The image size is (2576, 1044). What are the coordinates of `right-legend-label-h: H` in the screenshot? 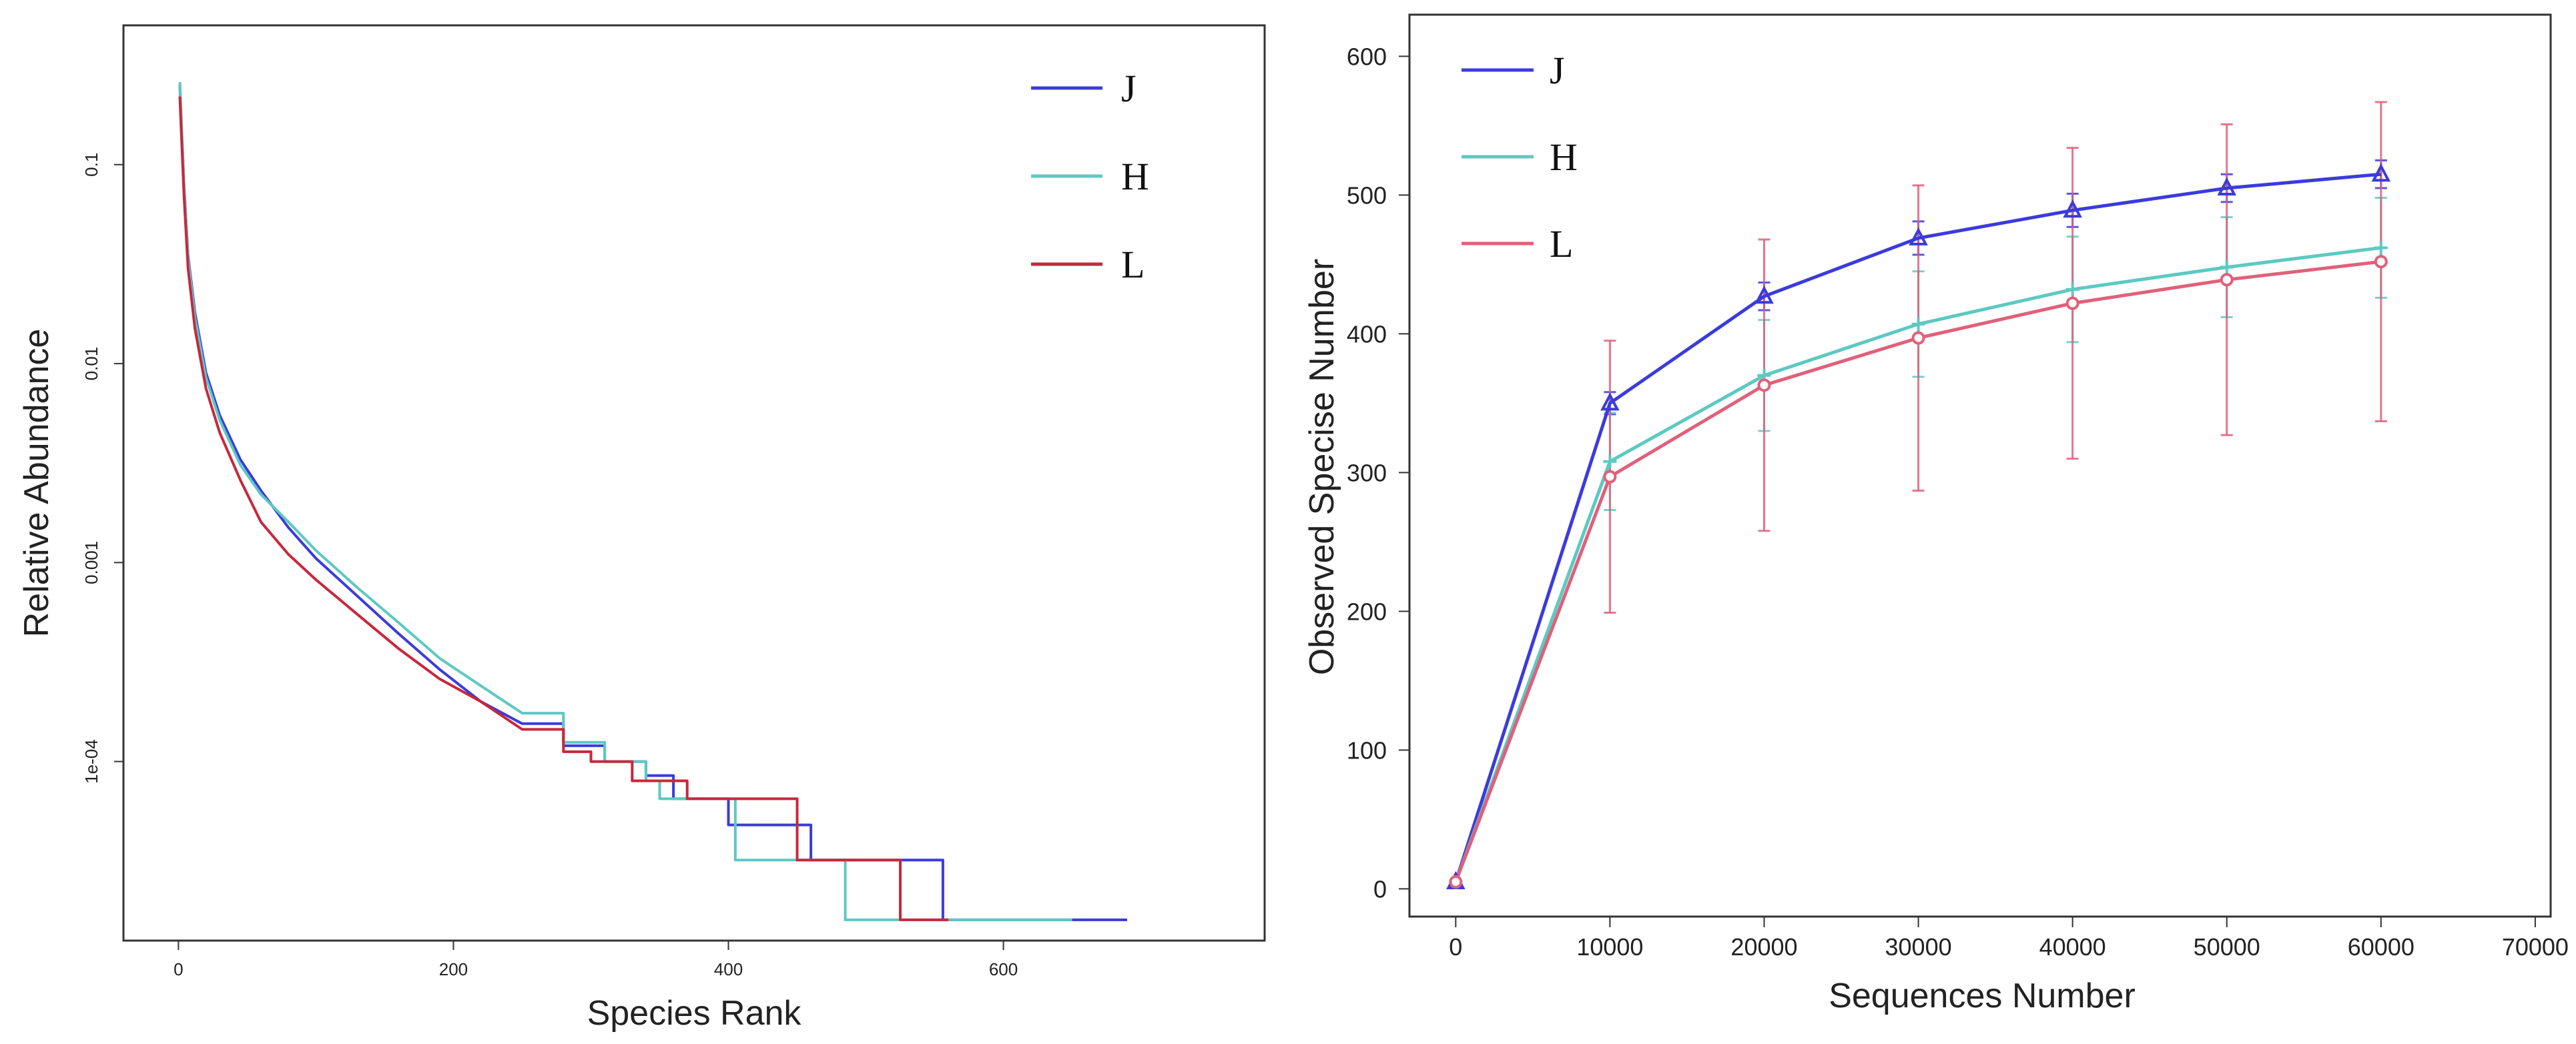 It's located at (1564, 157).